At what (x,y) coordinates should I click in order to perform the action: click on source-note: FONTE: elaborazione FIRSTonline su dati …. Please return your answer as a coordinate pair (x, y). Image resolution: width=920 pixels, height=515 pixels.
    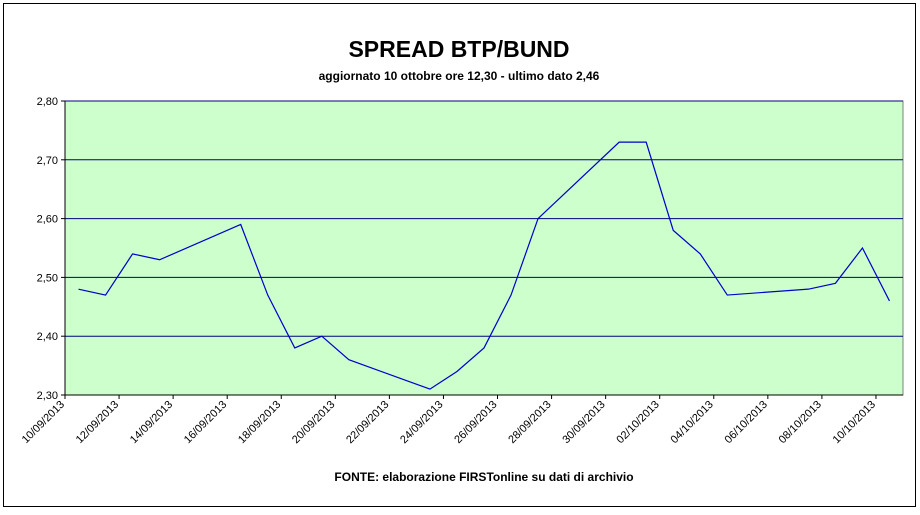
    Looking at the image, I should click on (483, 477).